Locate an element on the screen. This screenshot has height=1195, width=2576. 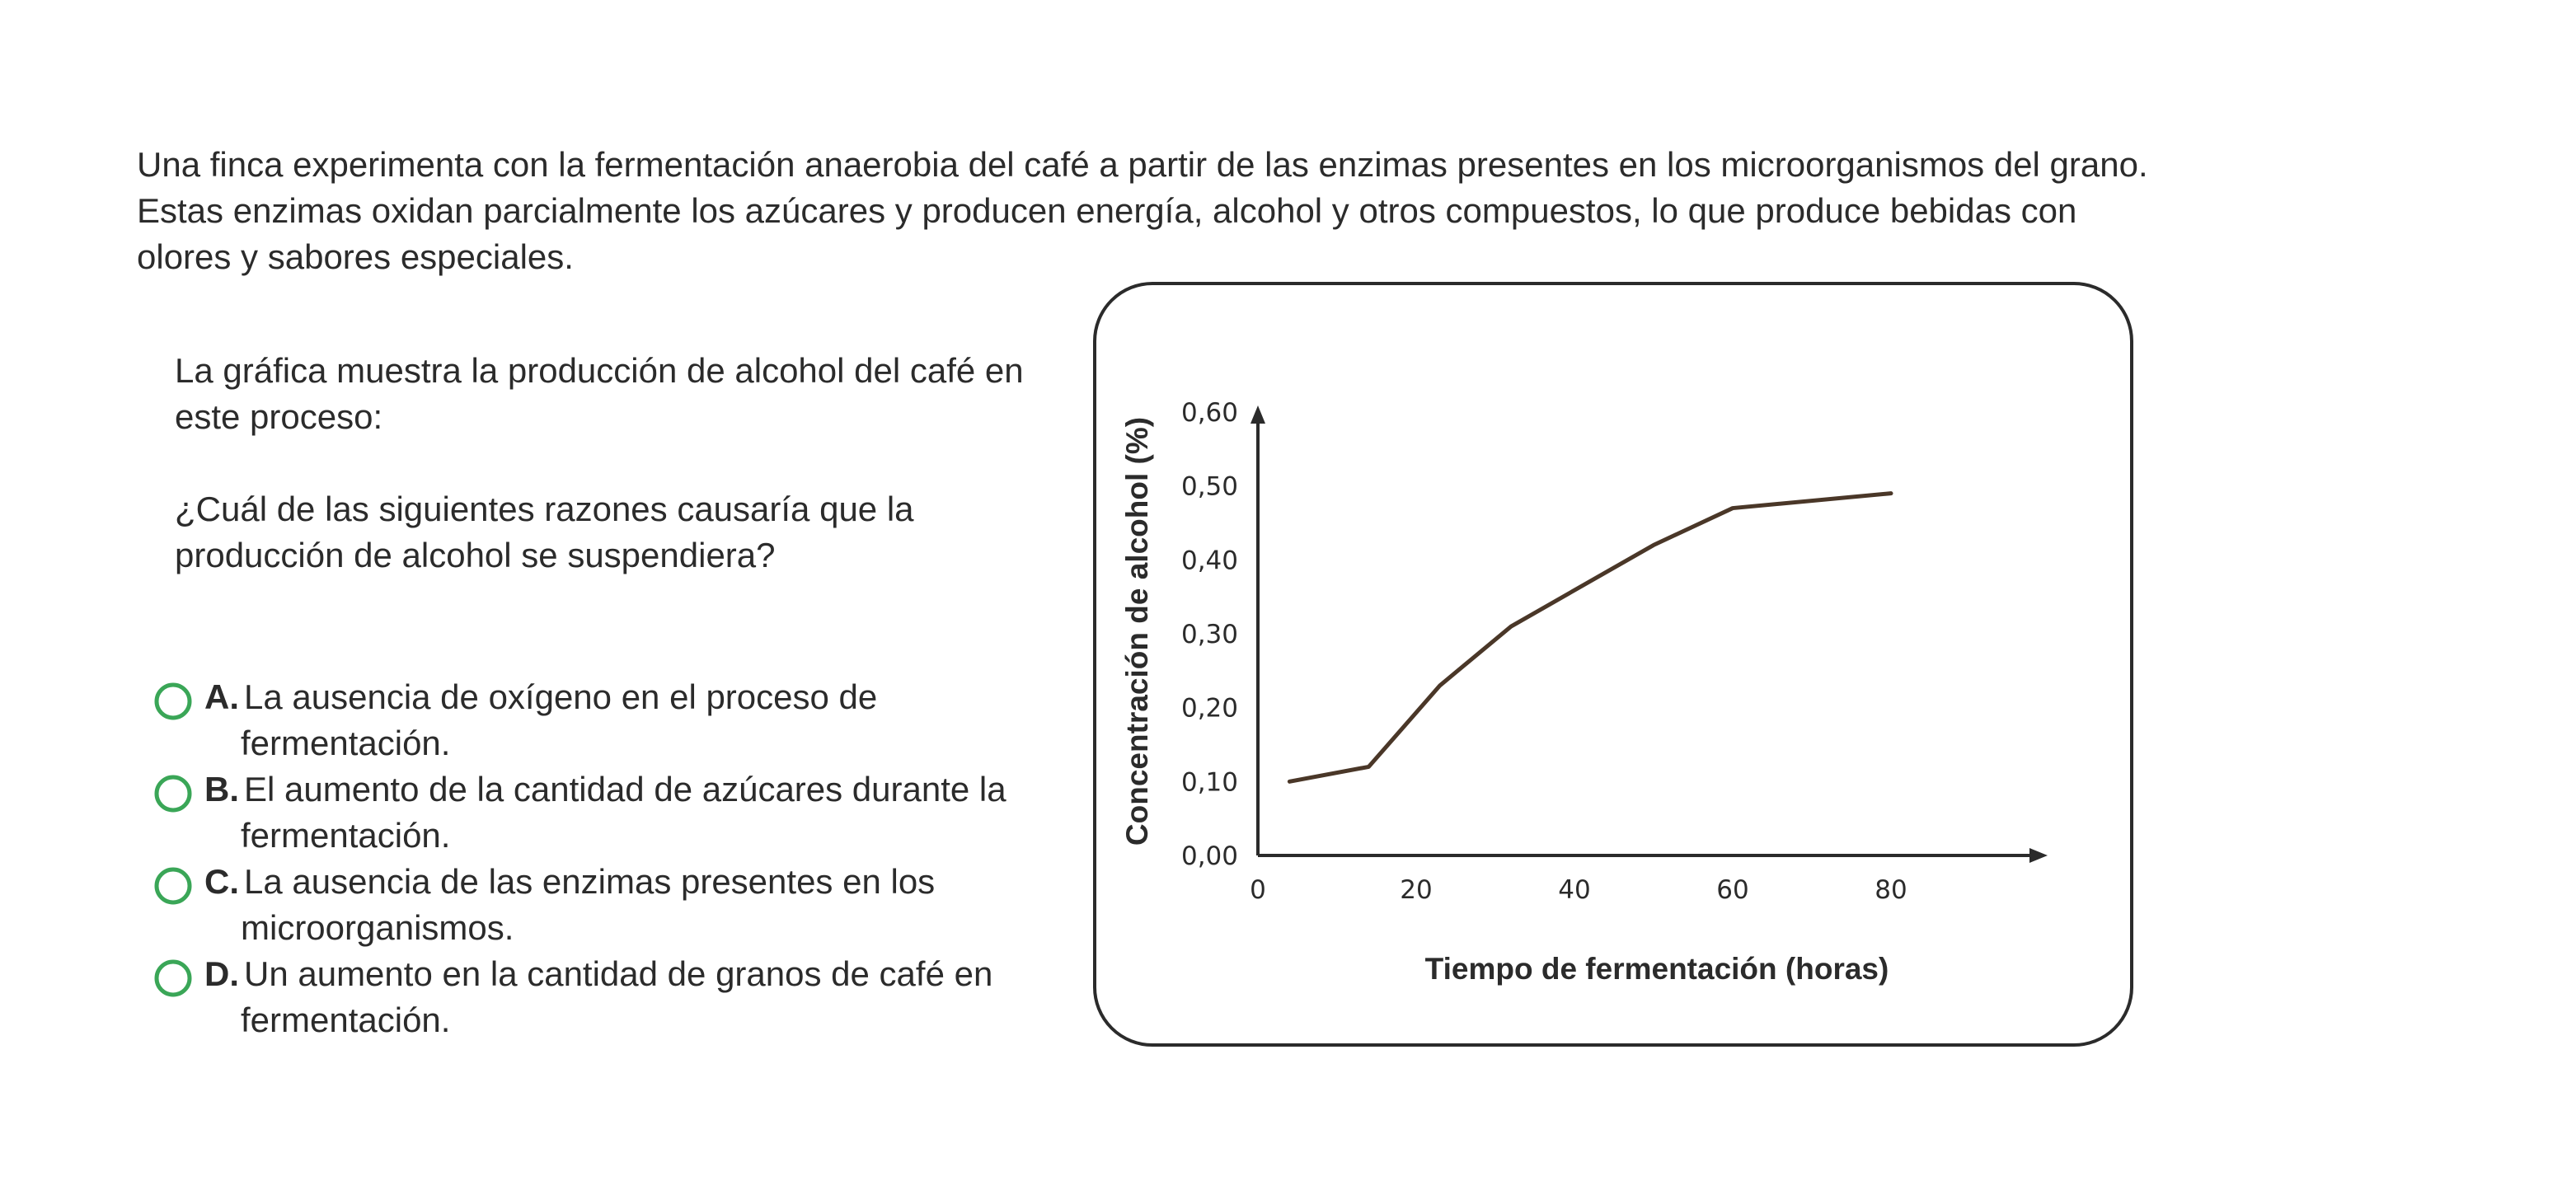
series-line is located at coordinates (1590, 637).